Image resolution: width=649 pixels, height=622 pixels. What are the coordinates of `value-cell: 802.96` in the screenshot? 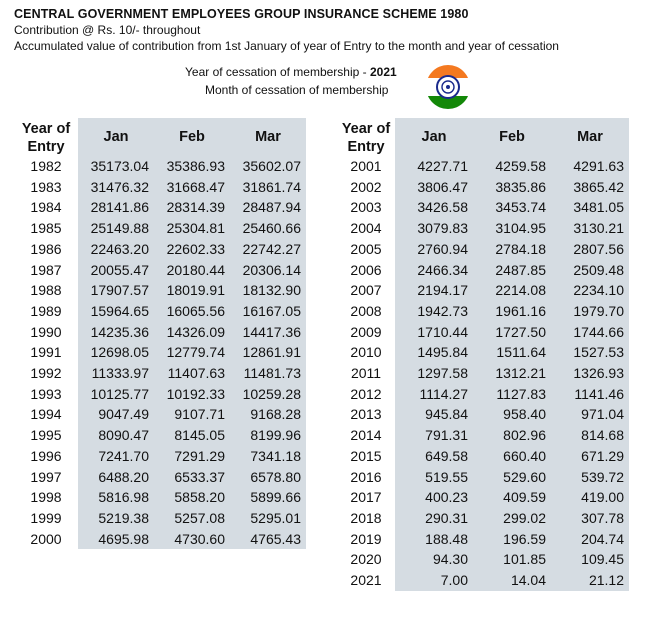 It's located at (512, 435).